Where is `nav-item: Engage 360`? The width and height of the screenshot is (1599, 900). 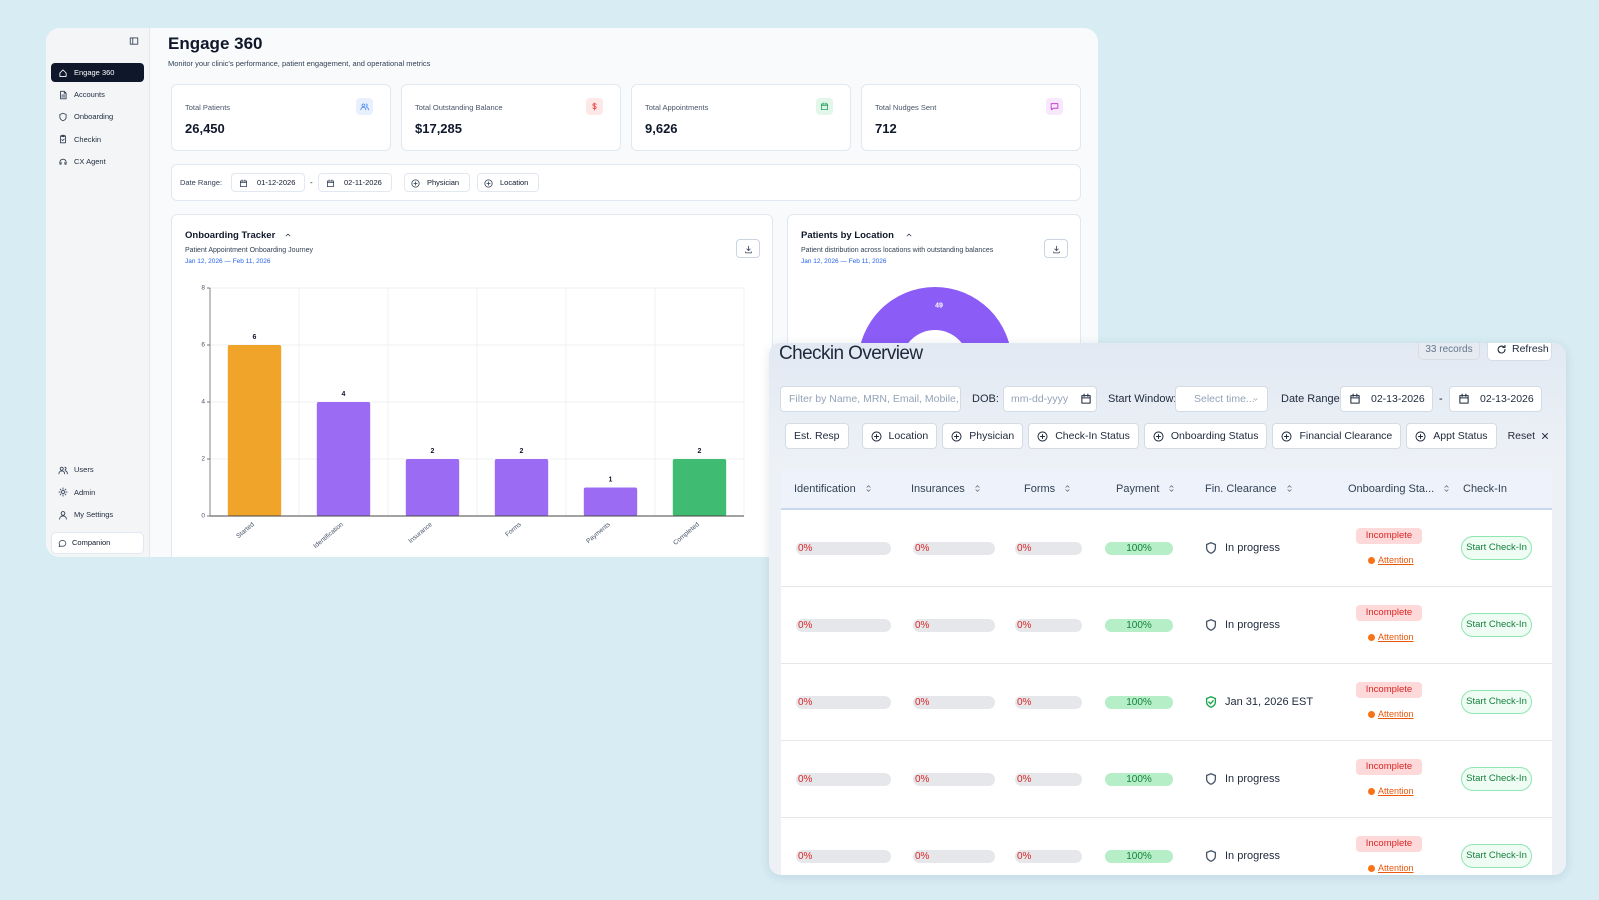 nav-item: Engage 360 is located at coordinates (97, 72).